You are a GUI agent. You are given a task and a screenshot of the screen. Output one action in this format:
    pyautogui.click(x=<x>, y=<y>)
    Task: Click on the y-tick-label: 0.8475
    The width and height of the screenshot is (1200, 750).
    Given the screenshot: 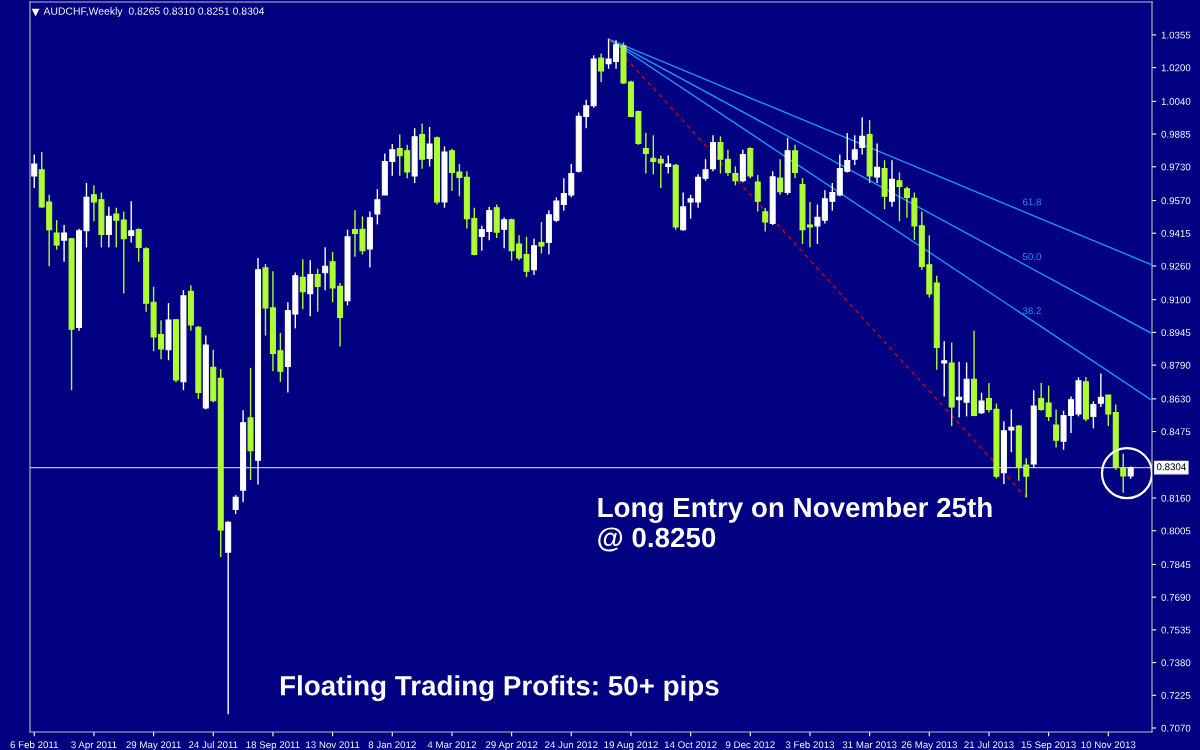 What is the action you would take?
    pyautogui.click(x=1176, y=432)
    